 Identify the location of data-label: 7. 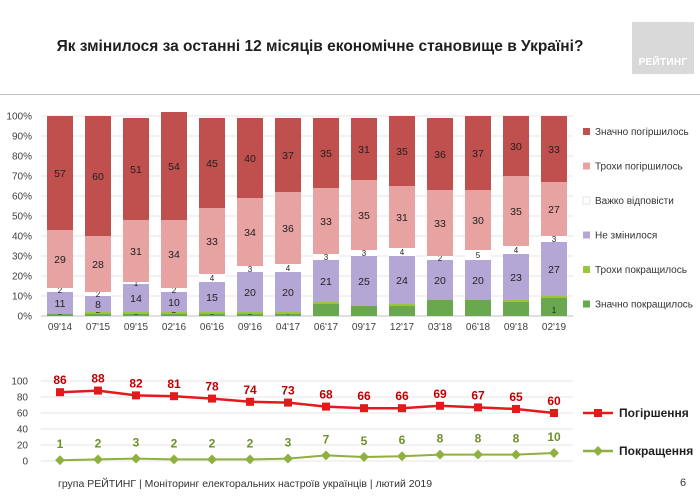
(326, 439).